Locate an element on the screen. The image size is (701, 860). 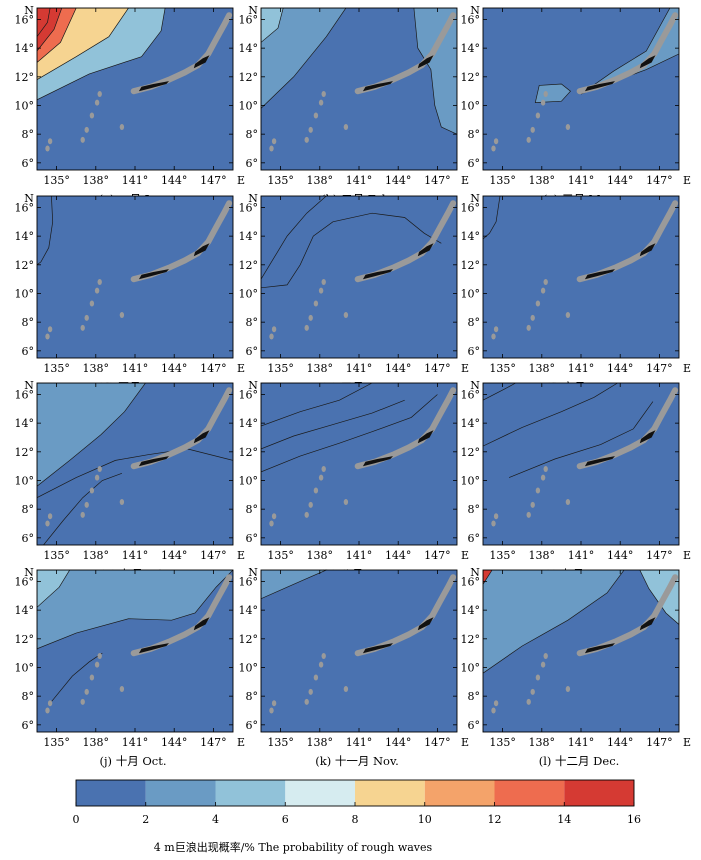
panel-caption: (j) 十月 Oct. is located at coordinates (133, 761).